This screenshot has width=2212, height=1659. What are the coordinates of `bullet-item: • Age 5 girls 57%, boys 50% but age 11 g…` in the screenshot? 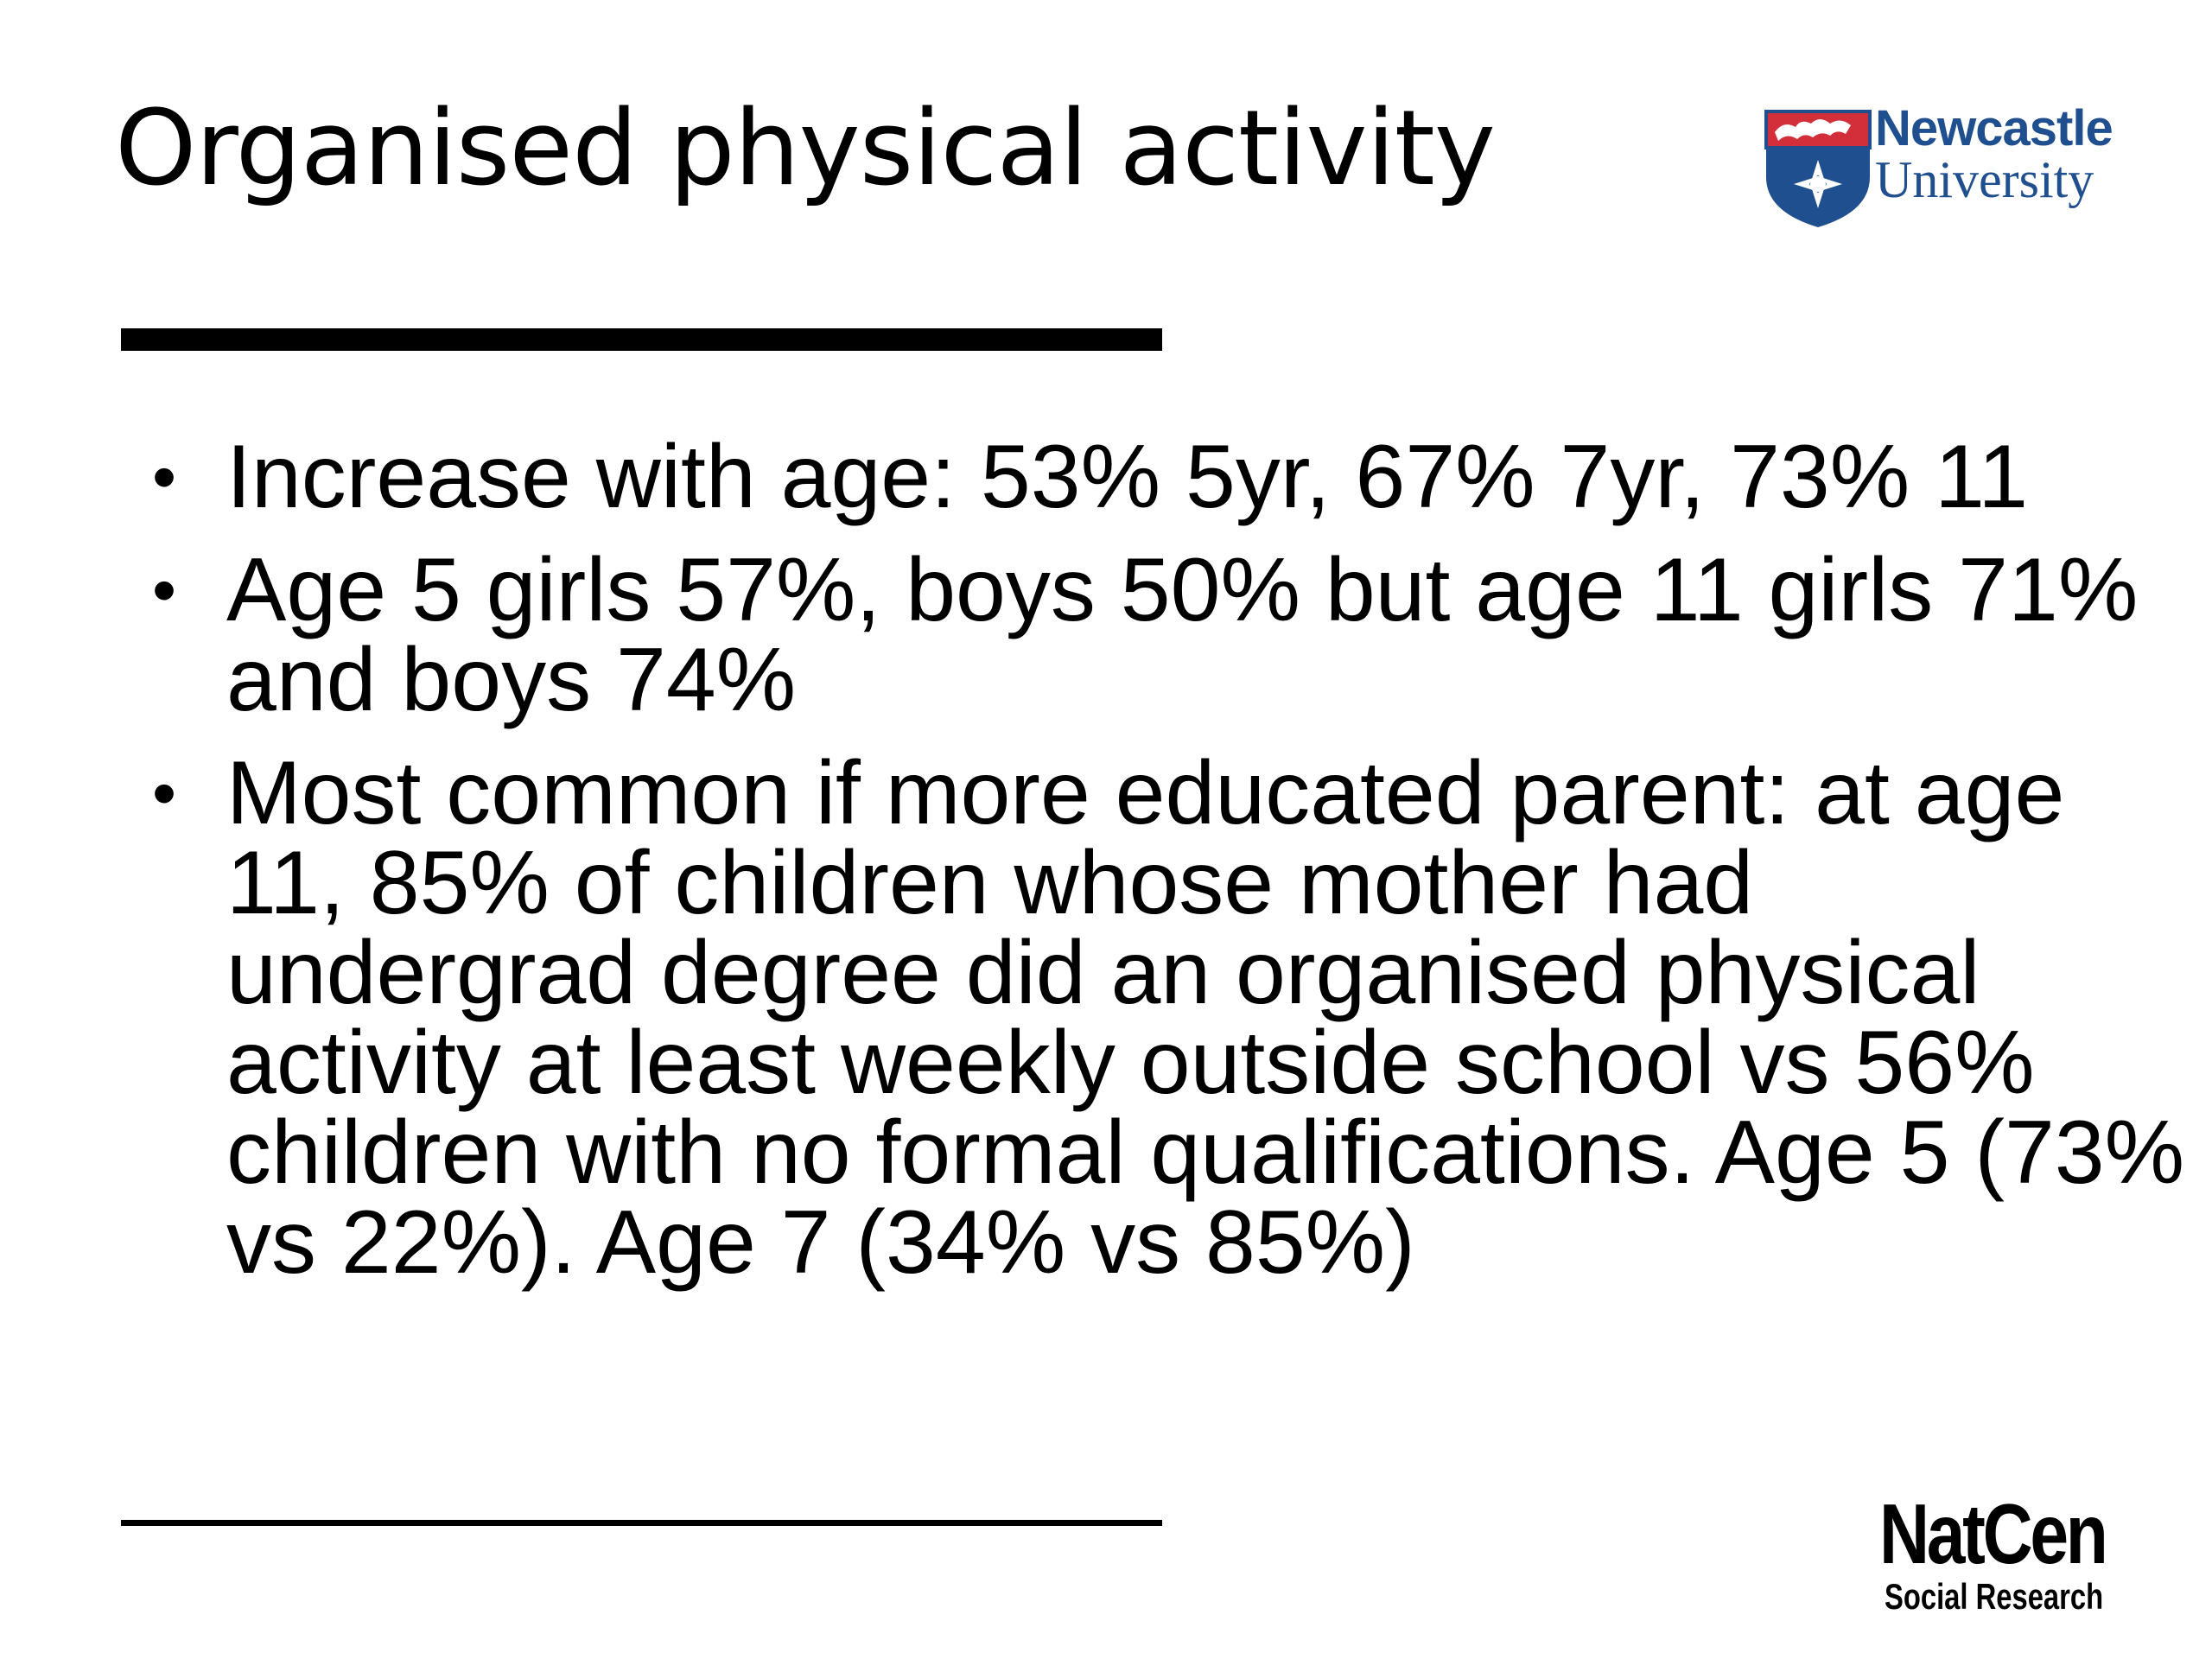 It's located at (1162, 635).